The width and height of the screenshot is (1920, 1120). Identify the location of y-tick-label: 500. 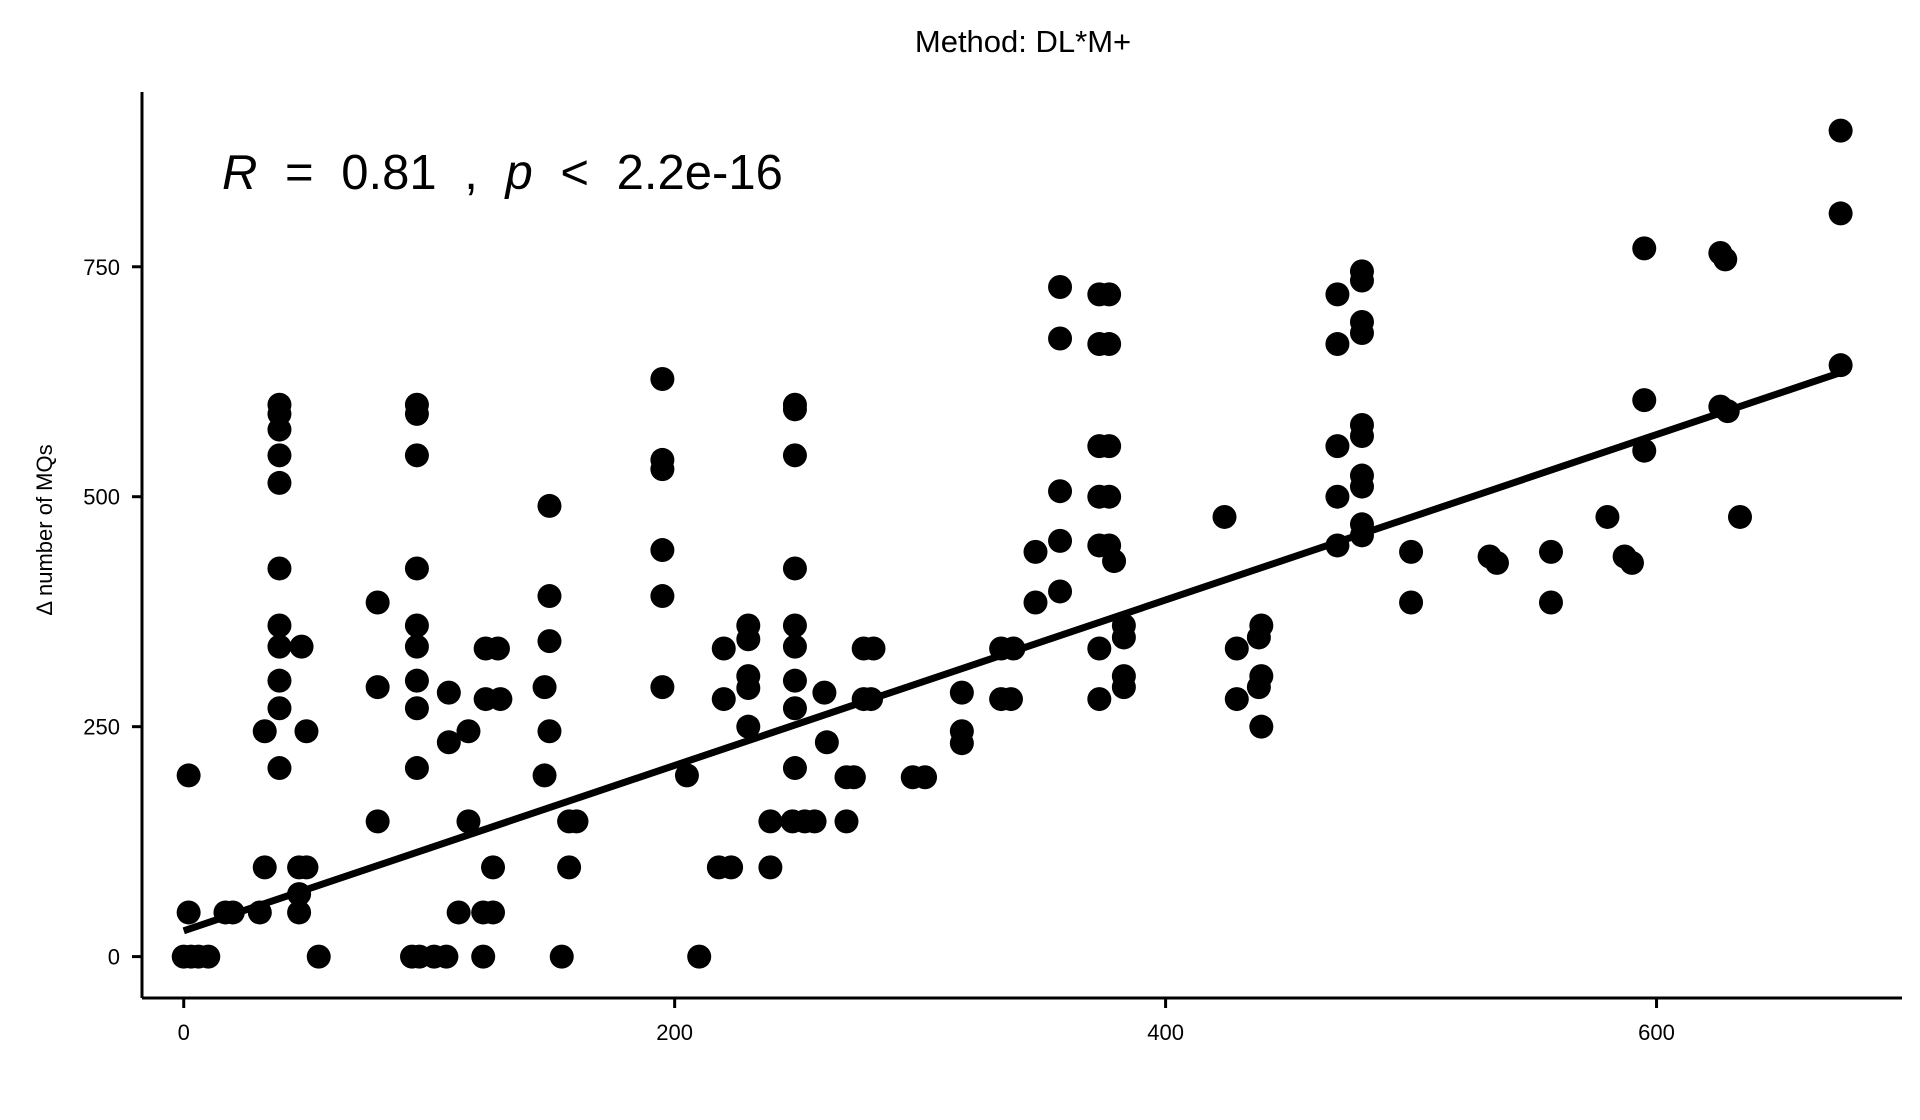
(101, 497).